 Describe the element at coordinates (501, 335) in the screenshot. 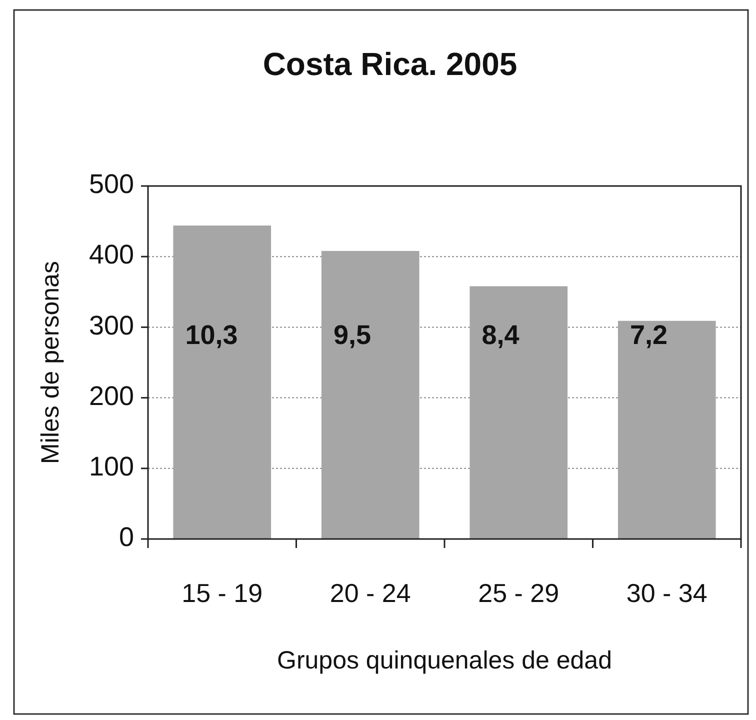

I see `annotation: 8,4` at that location.